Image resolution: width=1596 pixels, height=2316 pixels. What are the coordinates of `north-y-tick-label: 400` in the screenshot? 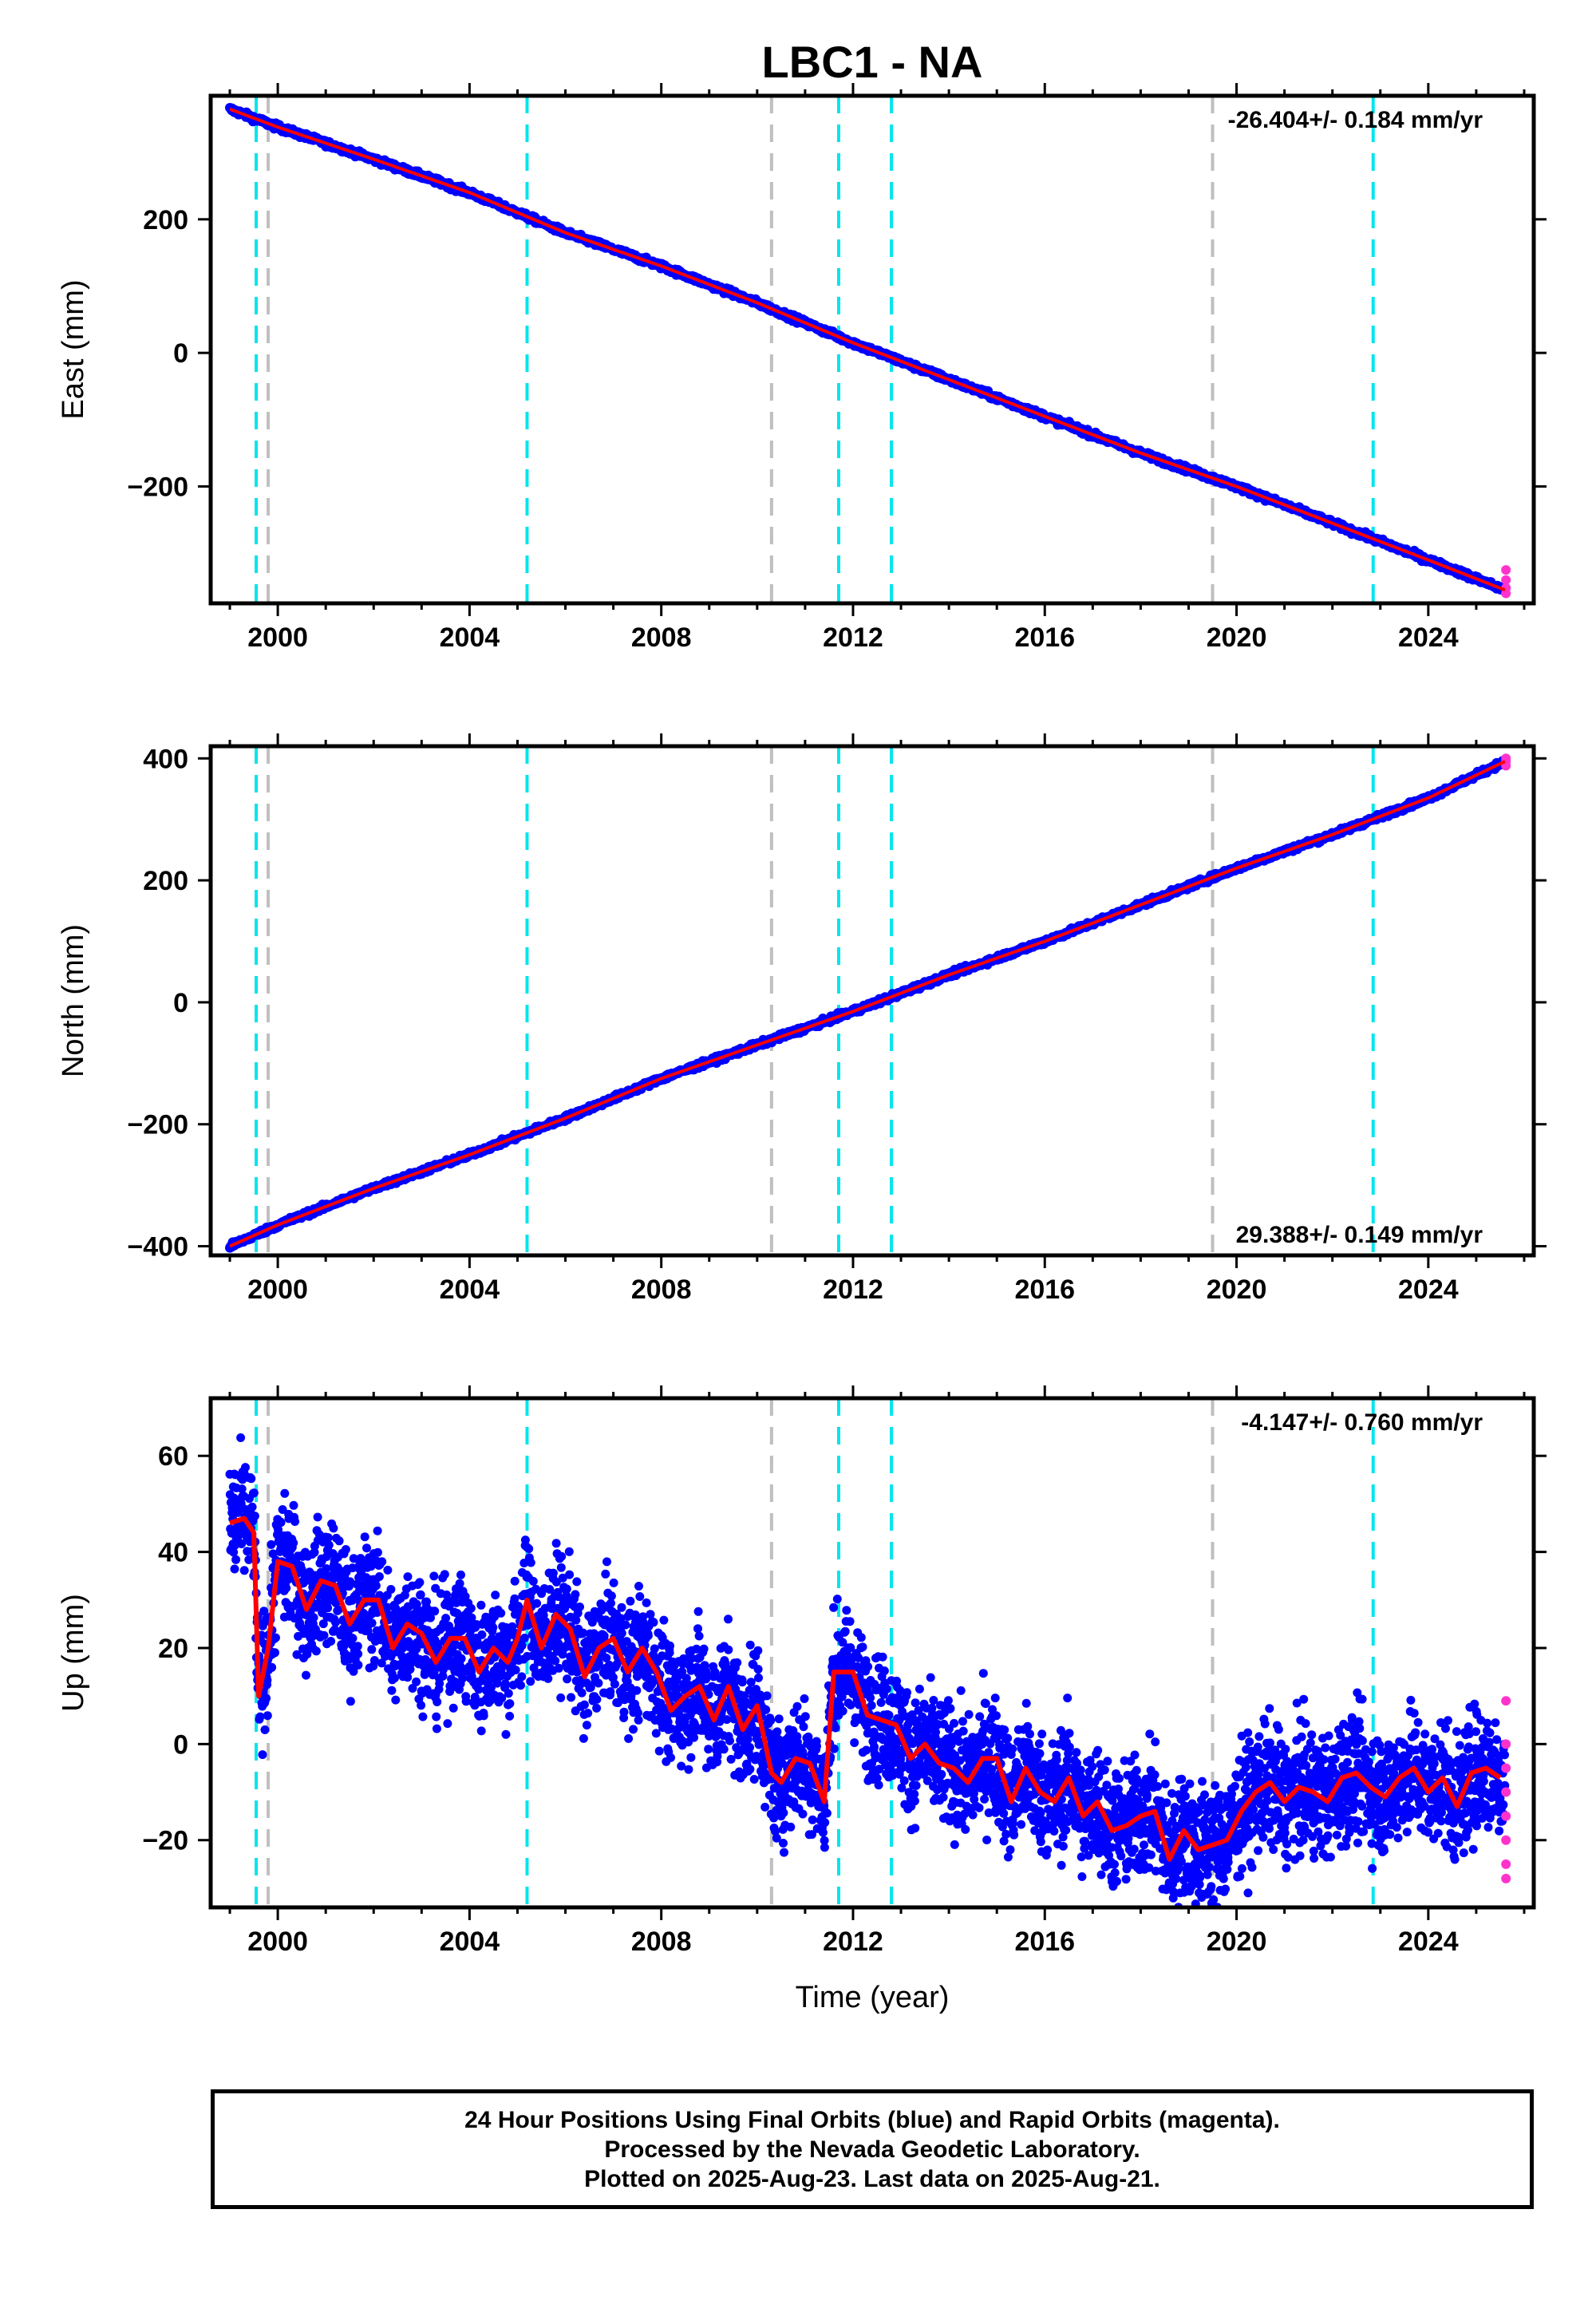 It's located at (165, 759).